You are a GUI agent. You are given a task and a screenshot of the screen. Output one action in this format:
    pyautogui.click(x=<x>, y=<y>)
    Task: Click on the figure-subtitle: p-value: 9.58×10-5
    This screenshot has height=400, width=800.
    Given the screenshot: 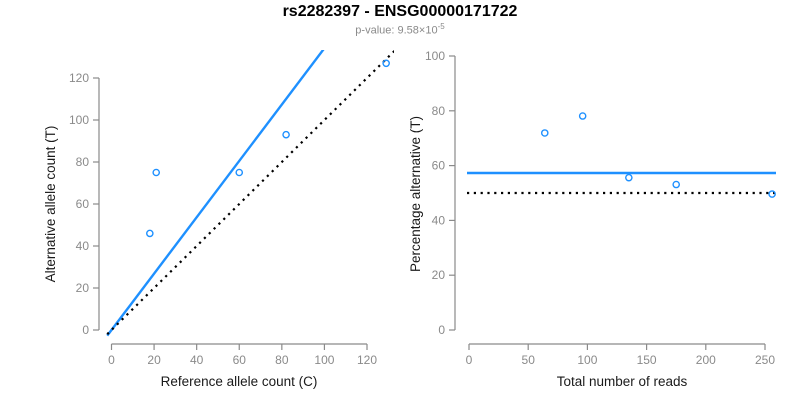 What is the action you would take?
    pyautogui.click(x=400, y=29)
    